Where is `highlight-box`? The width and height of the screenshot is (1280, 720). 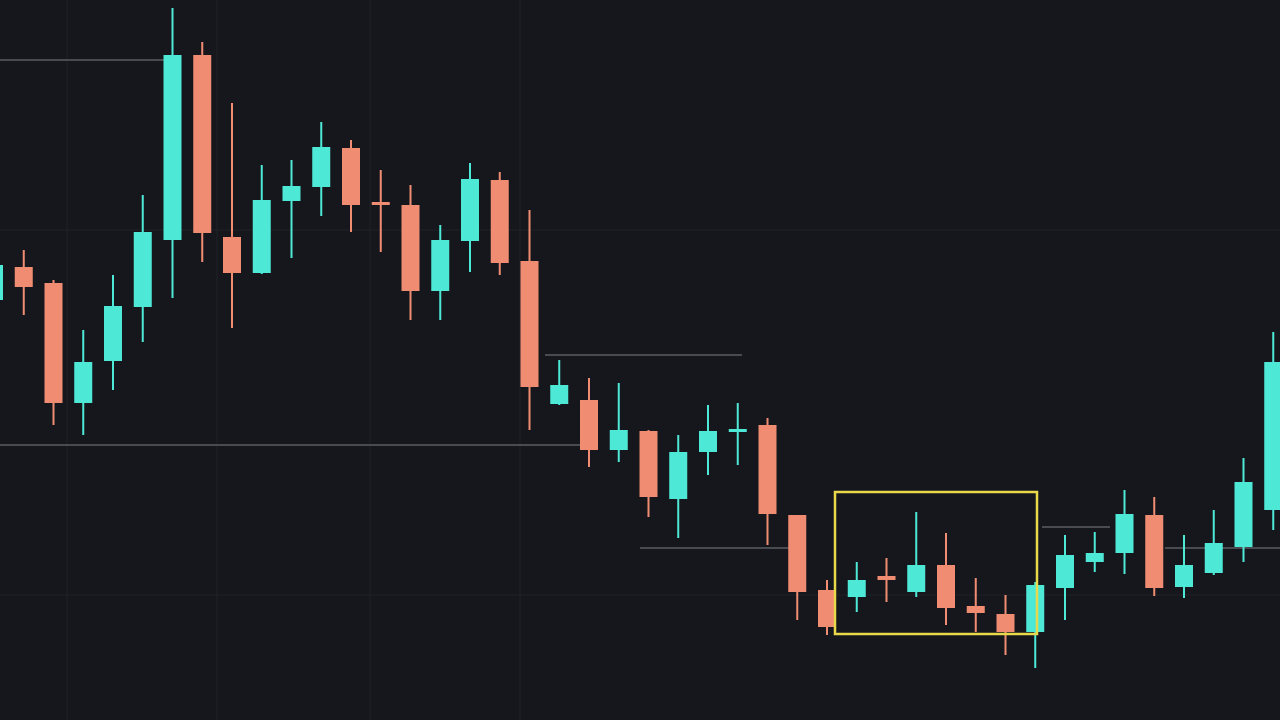
highlight-box is located at coordinates (936, 563).